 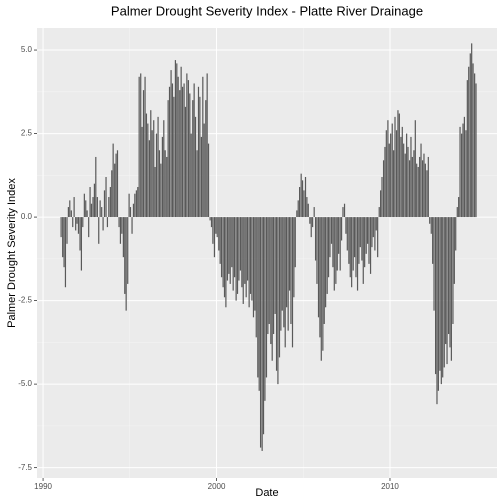 What do you see at coordinates (390, 486) in the screenshot?
I see `x-tick-label: 2010` at bounding box center [390, 486].